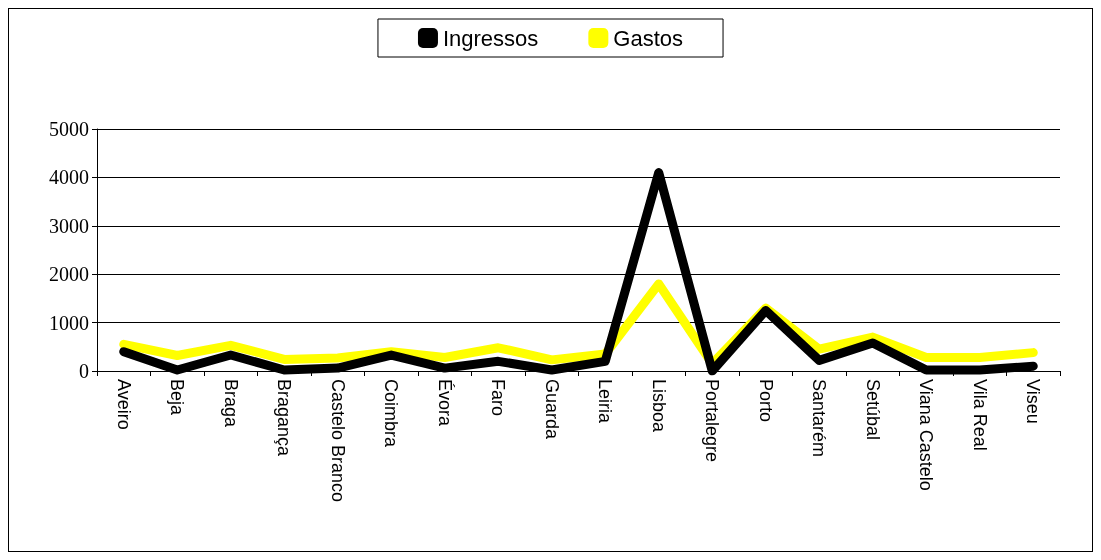  What do you see at coordinates (765, 401) in the screenshot?
I see `x-tick-label: Porto` at bounding box center [765, 401].